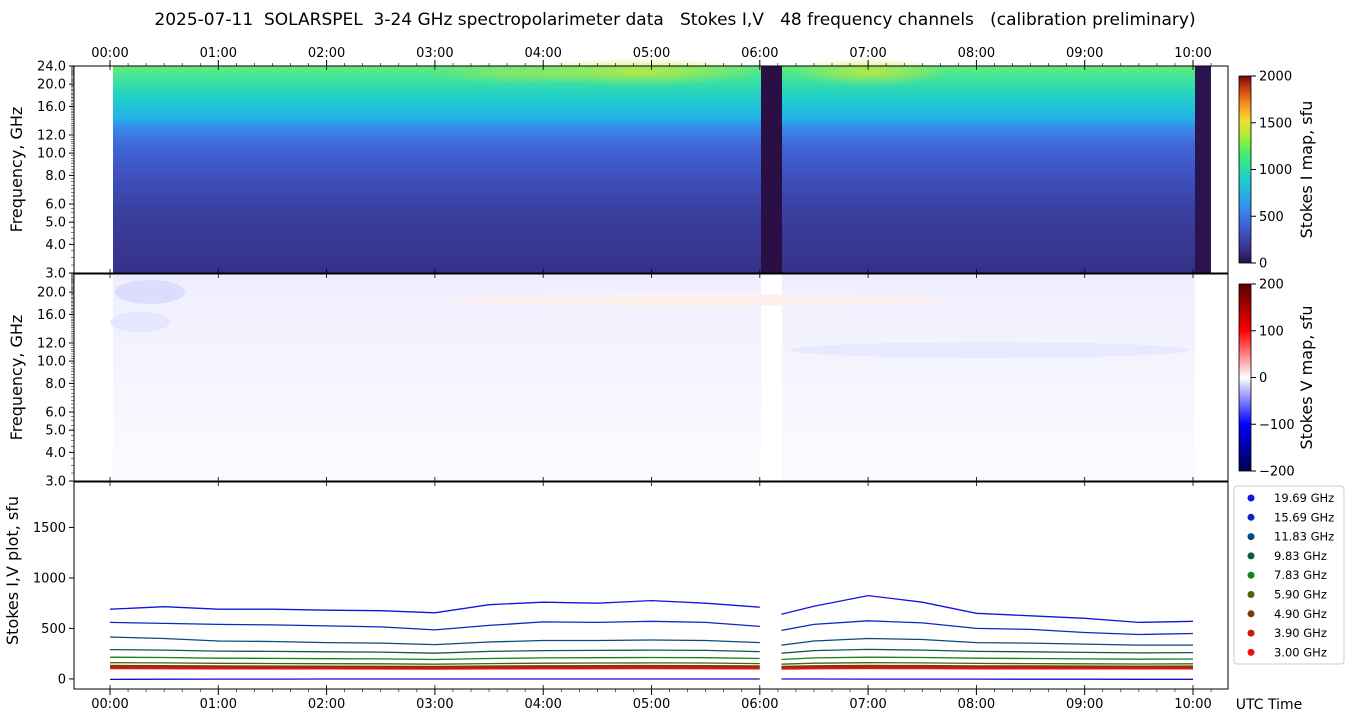 This screenshot has width=1350, height=725. What do you see at coordinates (434, 53) in the screenshot?
I see `top-time-tick-label: 03:00` at bounding box center [434, 53].